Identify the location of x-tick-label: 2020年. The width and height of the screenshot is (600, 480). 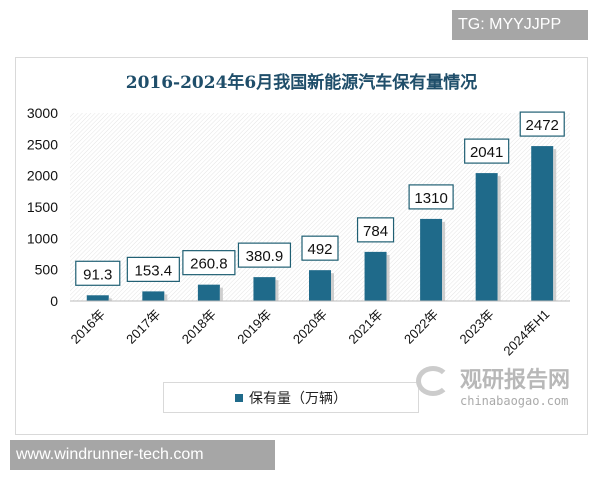
(310, 327).